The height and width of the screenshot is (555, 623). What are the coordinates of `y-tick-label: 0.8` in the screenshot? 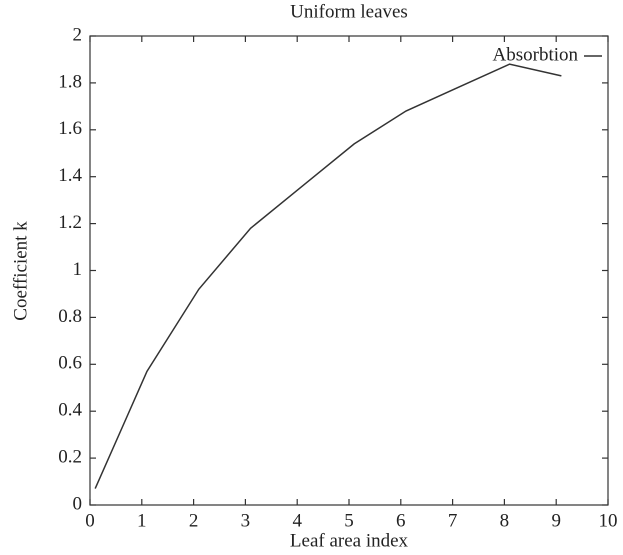 It's located at (70, 316).